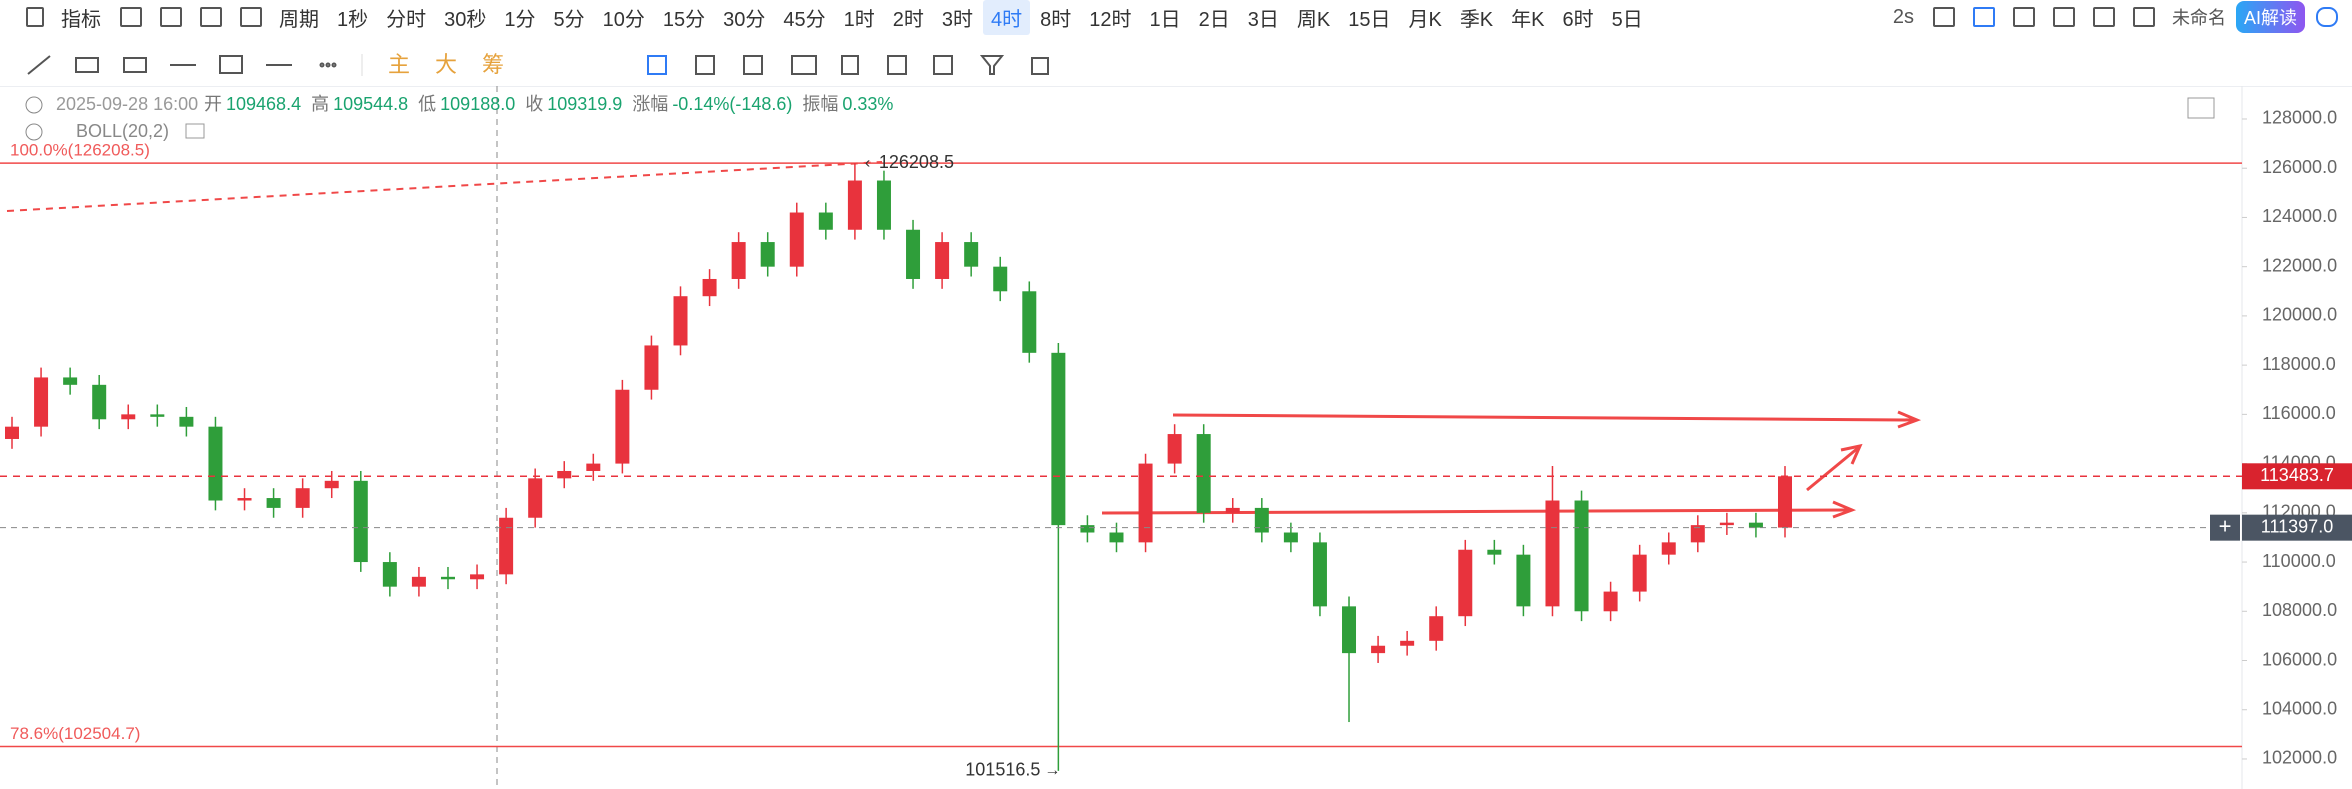  What do you see at coordinates (39, 65) in the screenshot?
I see `tool-line` at bounding box center [39, 65].